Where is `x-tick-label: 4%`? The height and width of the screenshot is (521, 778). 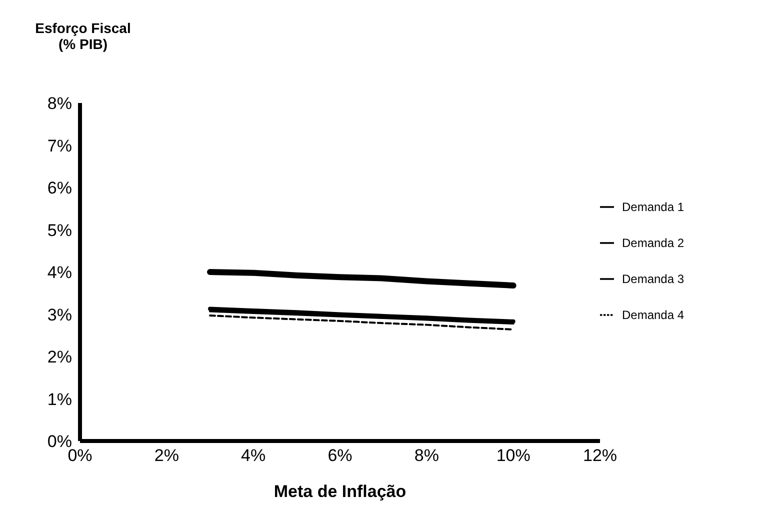
x-tick-label: 4% is located at coordinates (253, 456).